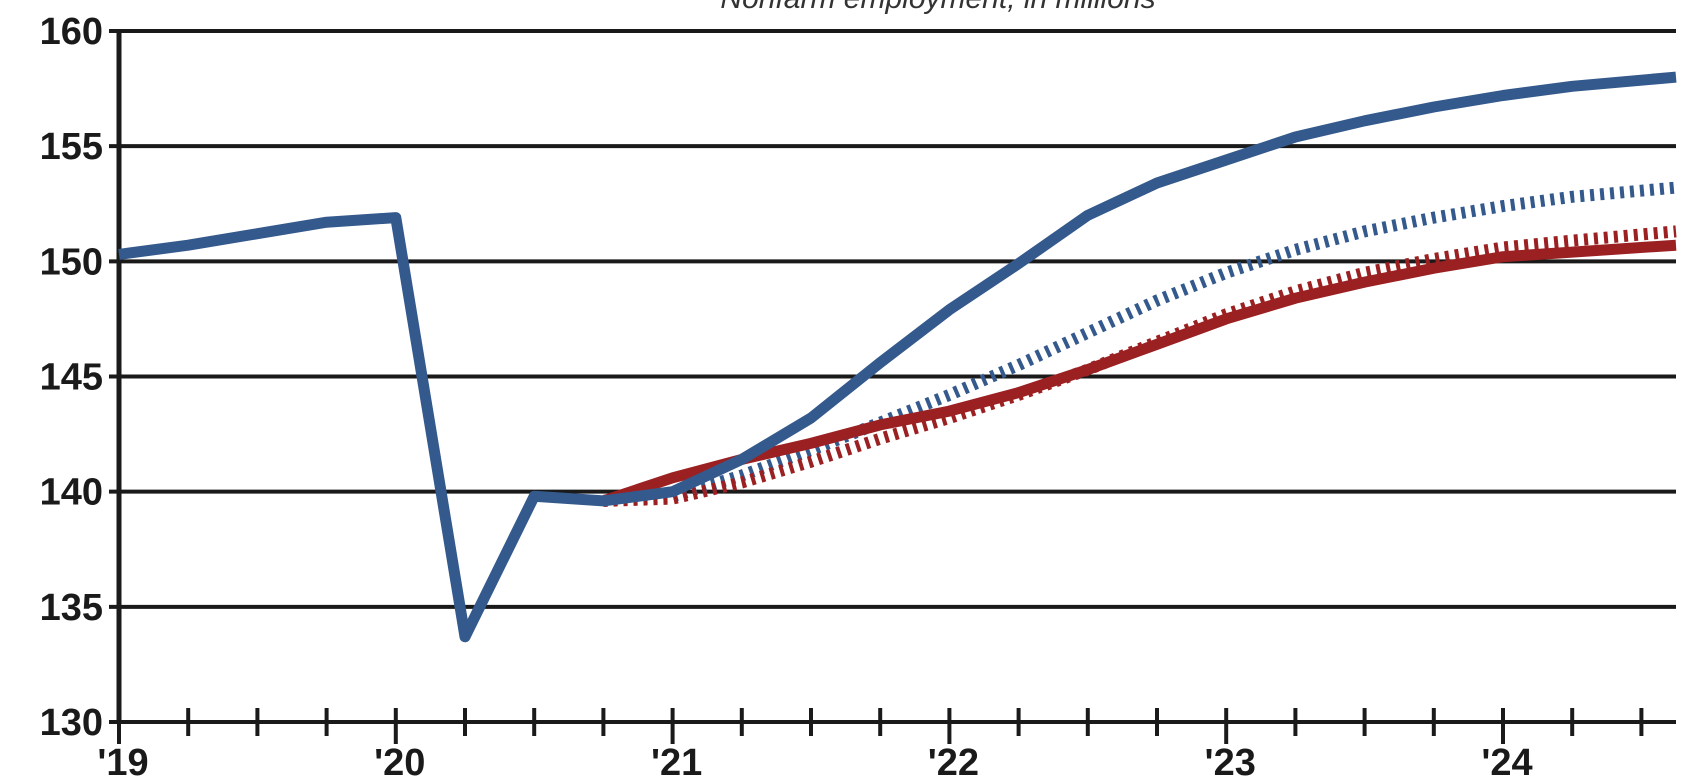 The width and height of the screenshot is (1689, 783). What do you see at coordinates (399, 762) in the screenshot?
I see `x-tick-label: '20` at bounding box center [399, 762].